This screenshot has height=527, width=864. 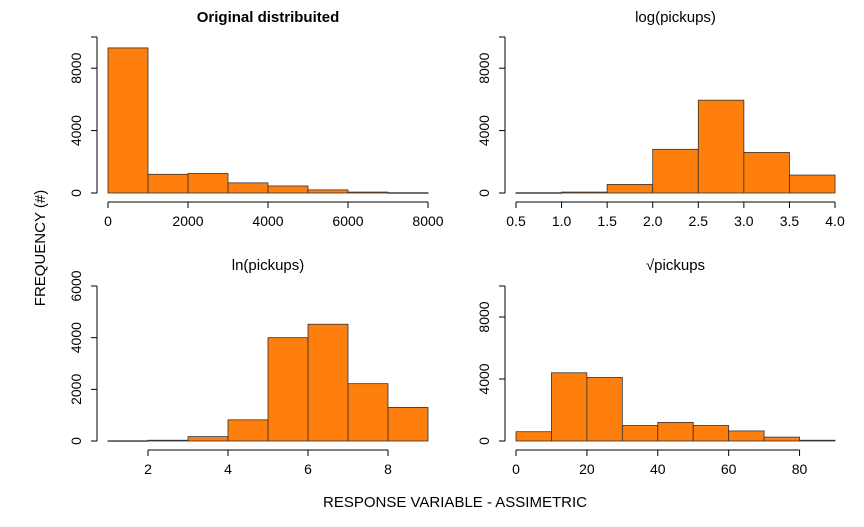 What do you see at coordinates (729, 469) in the screenshot?
I see `x-tick-label: 60` at bounding box center [729, 469].